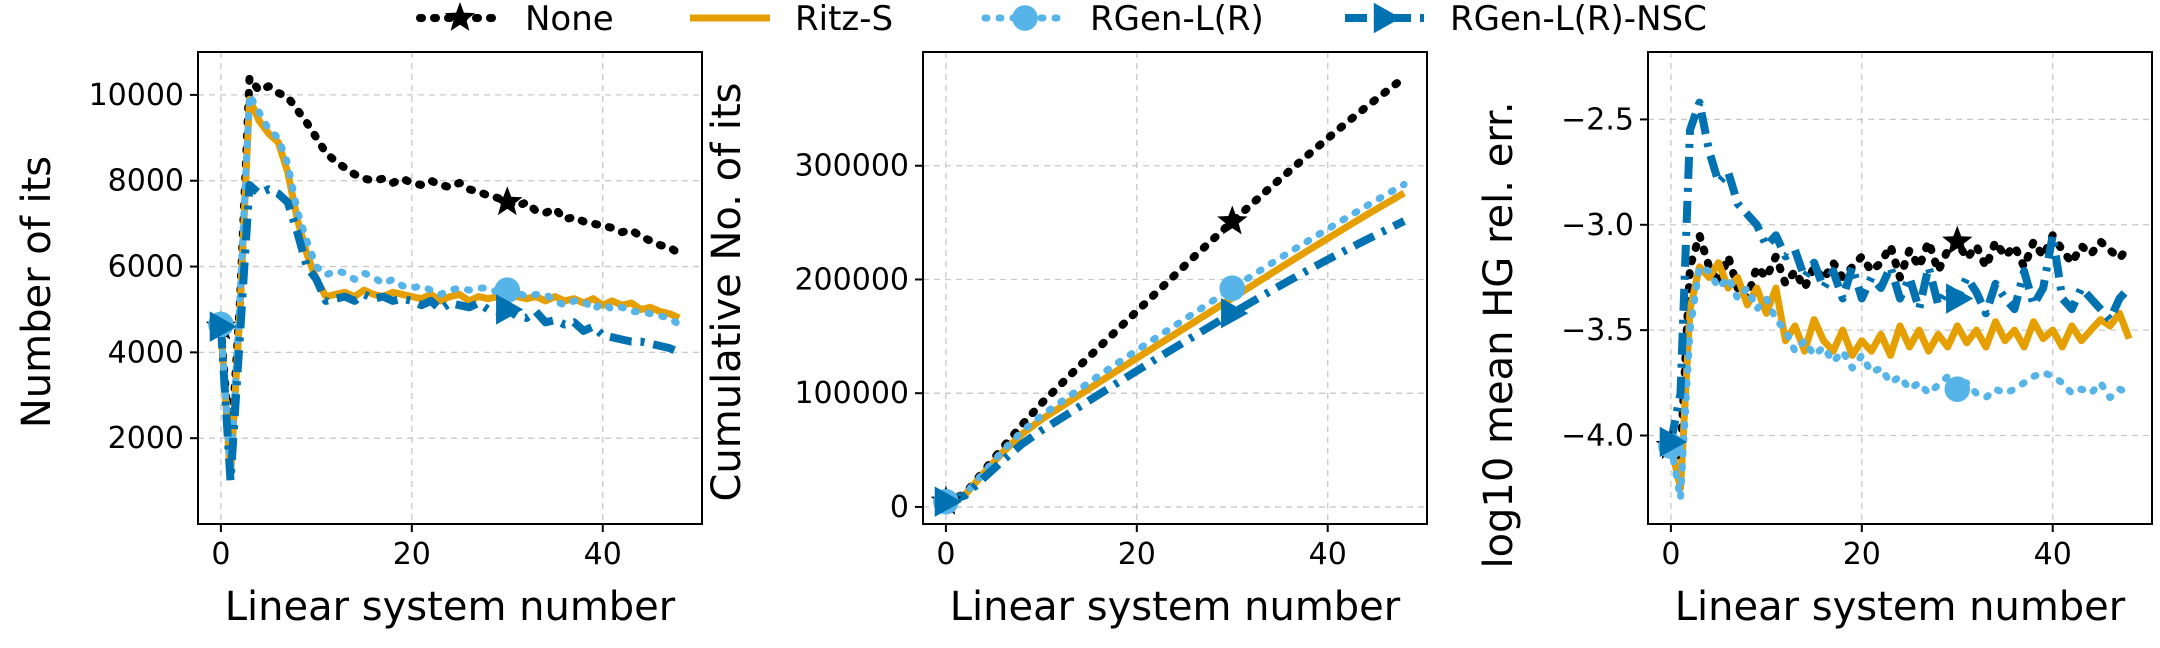 The height and width of the screenshot is (648, 2160). What do you see at coordinates (1597, 225) in the screenshot?
I see `y-tick-label: −3.0` at bounding box center [1597, 225].